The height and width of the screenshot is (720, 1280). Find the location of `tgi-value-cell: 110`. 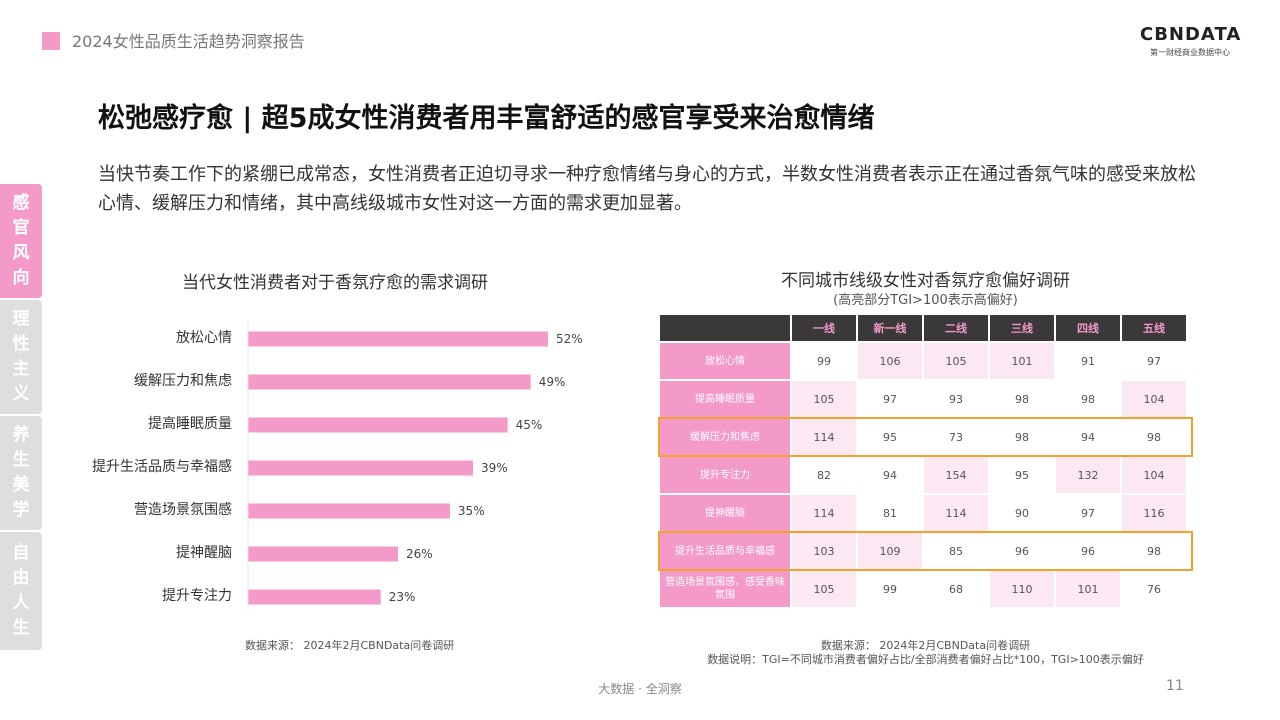

tgi-value-cell: 110 is located at coordinates (1022, 589).